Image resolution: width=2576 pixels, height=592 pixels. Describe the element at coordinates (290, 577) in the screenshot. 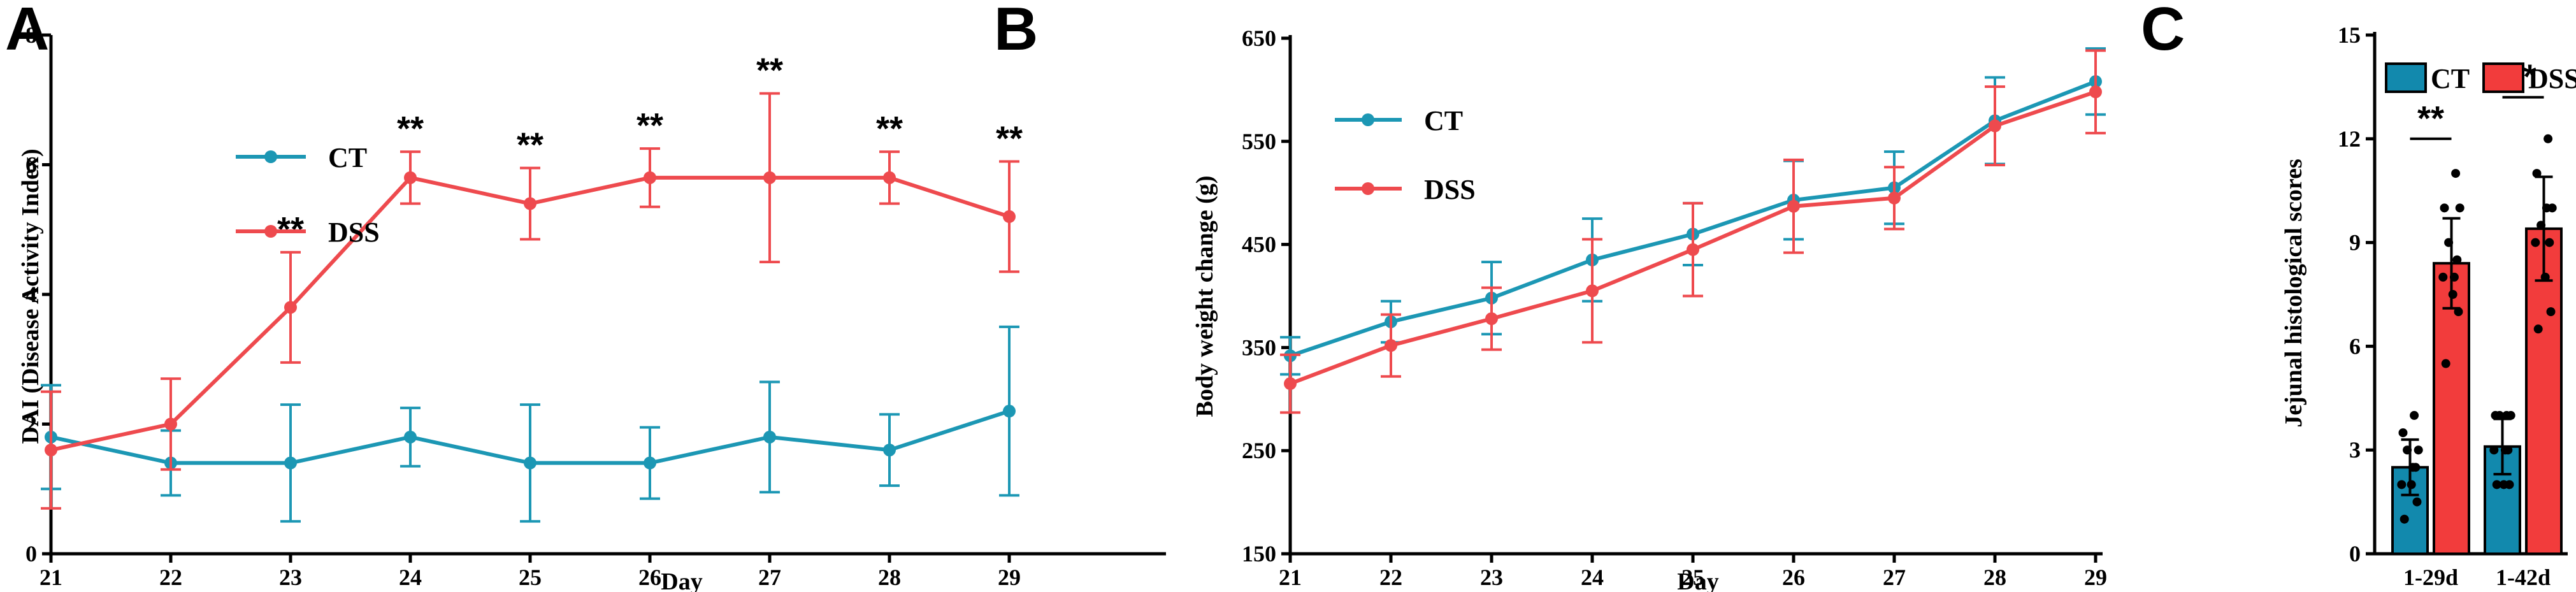

I see `x-tick-label: 23` at that location.